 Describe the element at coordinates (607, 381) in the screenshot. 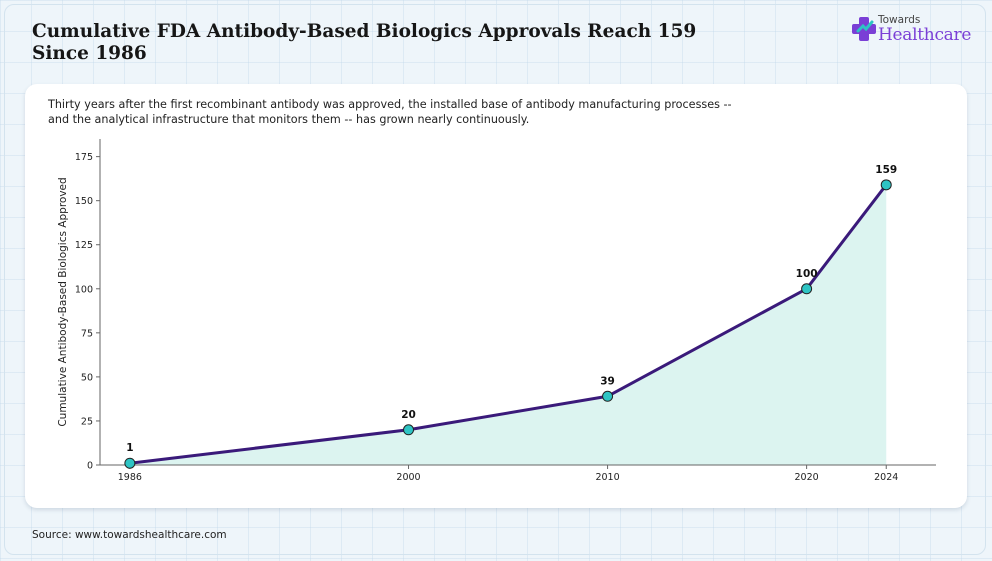

I see `data-label: 39` at that location.